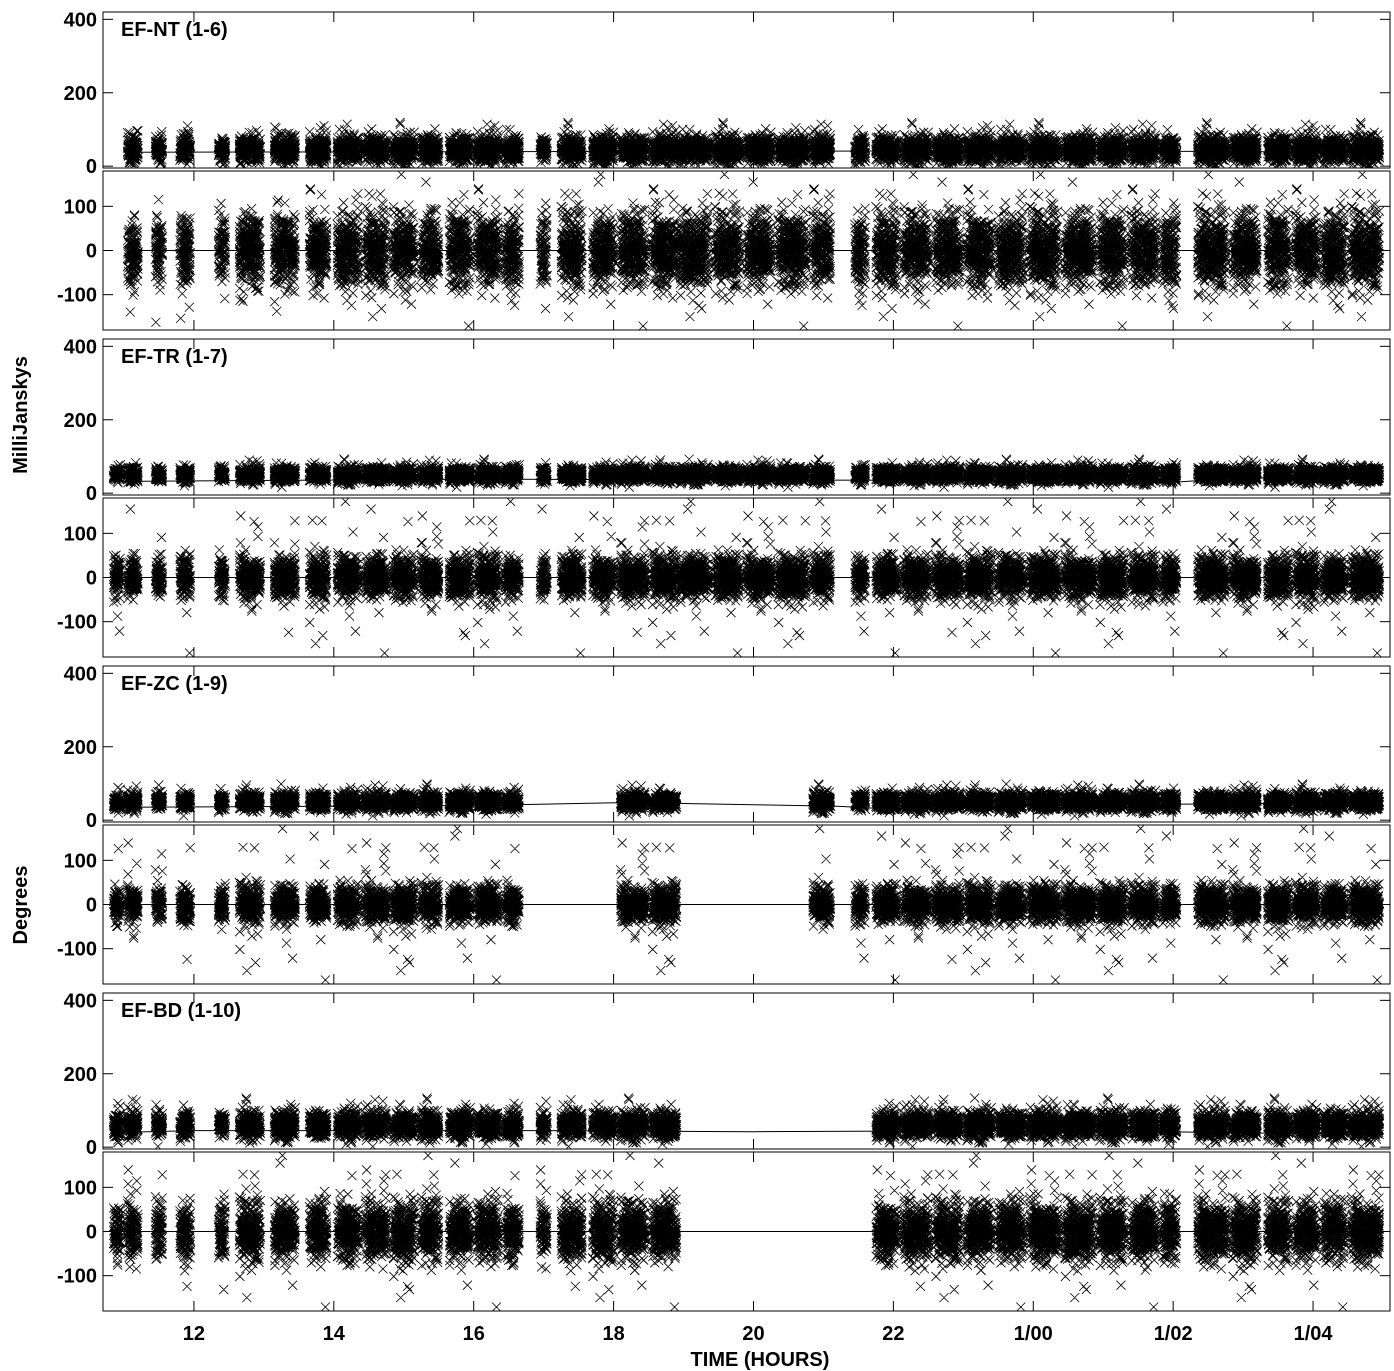 This screenshot has height=1371, width=1394. I want to click on x-tick-label: 18, so click(613, 1334).